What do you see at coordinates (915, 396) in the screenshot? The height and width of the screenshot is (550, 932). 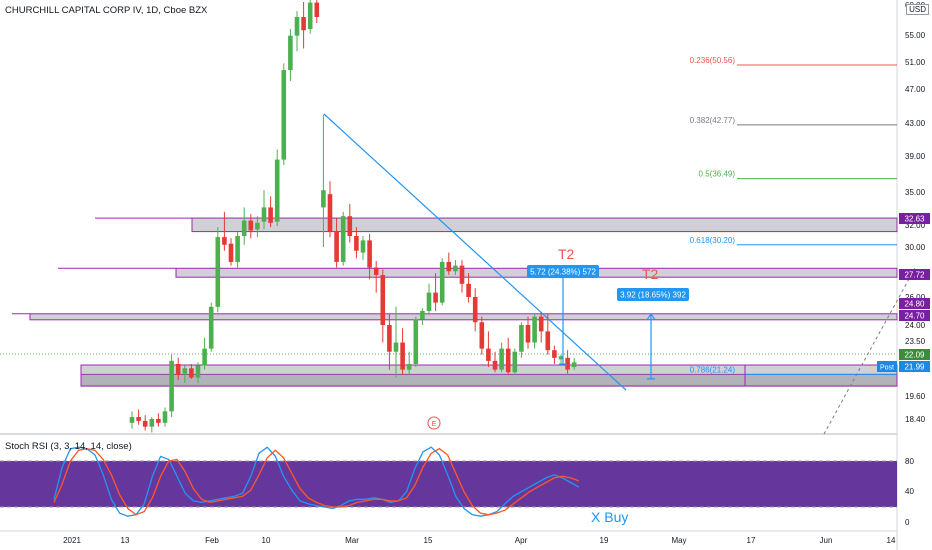 I see `price-tick-label: 19.60` at bounding box center [915, 396].